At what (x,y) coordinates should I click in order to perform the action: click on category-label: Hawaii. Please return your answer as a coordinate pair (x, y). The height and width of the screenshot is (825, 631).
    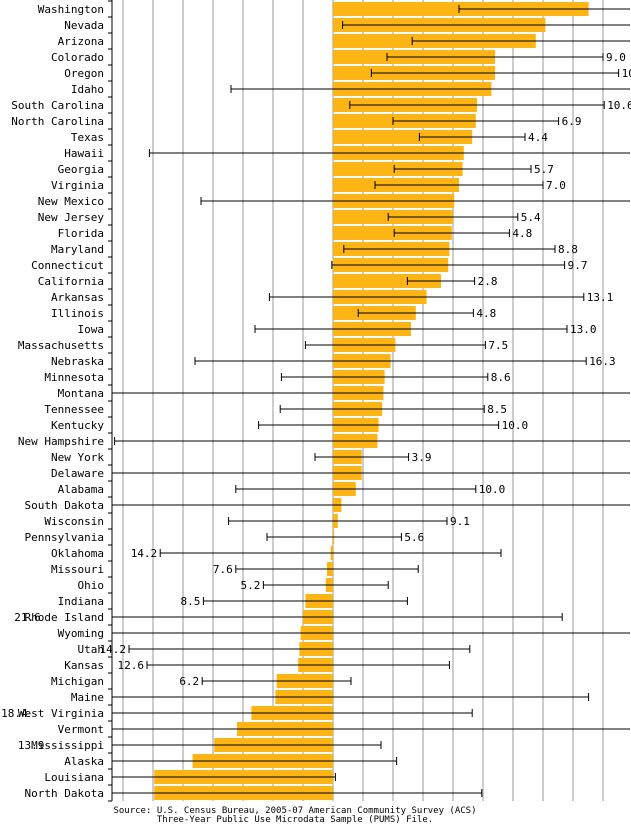
    Looking at the image, I should click on (84, 153).